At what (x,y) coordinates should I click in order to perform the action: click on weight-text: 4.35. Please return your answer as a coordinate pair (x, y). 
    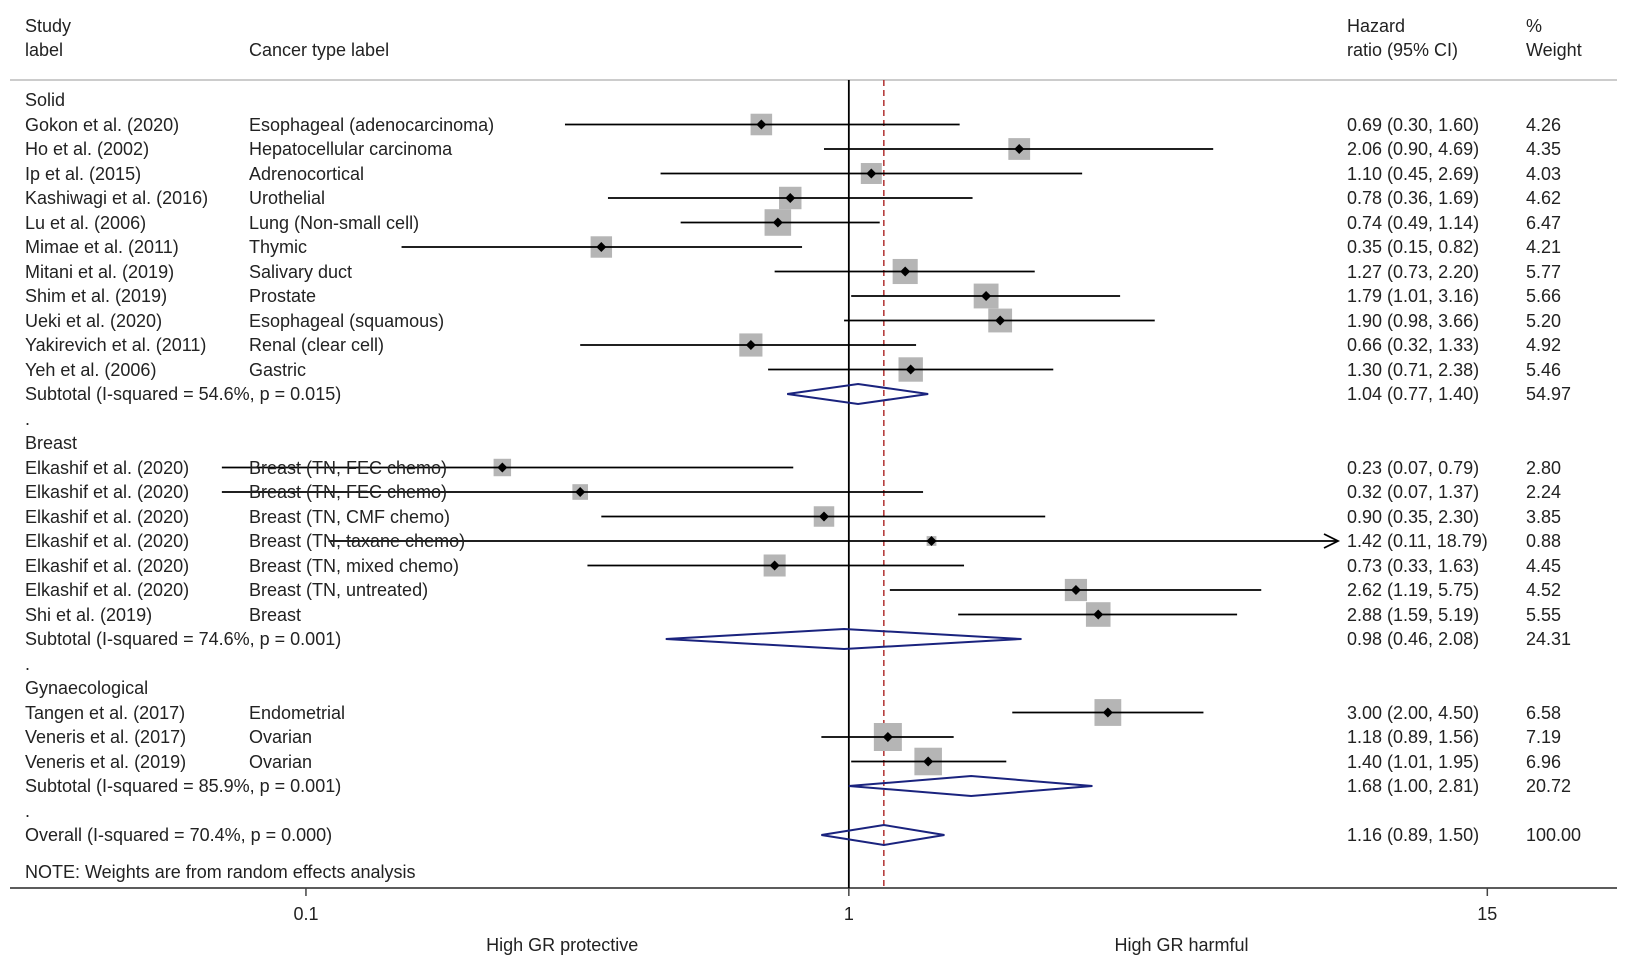
    Looking at the image, I should click on (1544, 149).